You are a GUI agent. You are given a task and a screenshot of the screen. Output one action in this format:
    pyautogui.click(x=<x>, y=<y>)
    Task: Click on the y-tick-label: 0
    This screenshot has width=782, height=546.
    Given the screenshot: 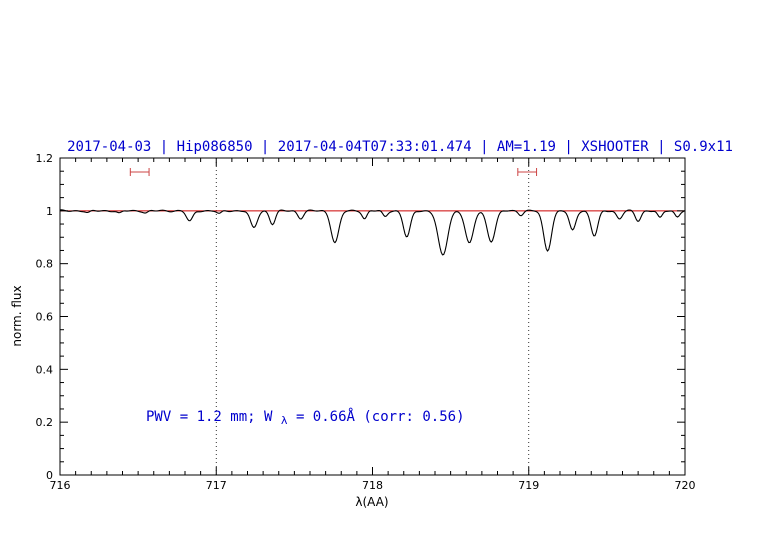 What is the action you would take?
    pyautogui.click(x=49, y=475)
    